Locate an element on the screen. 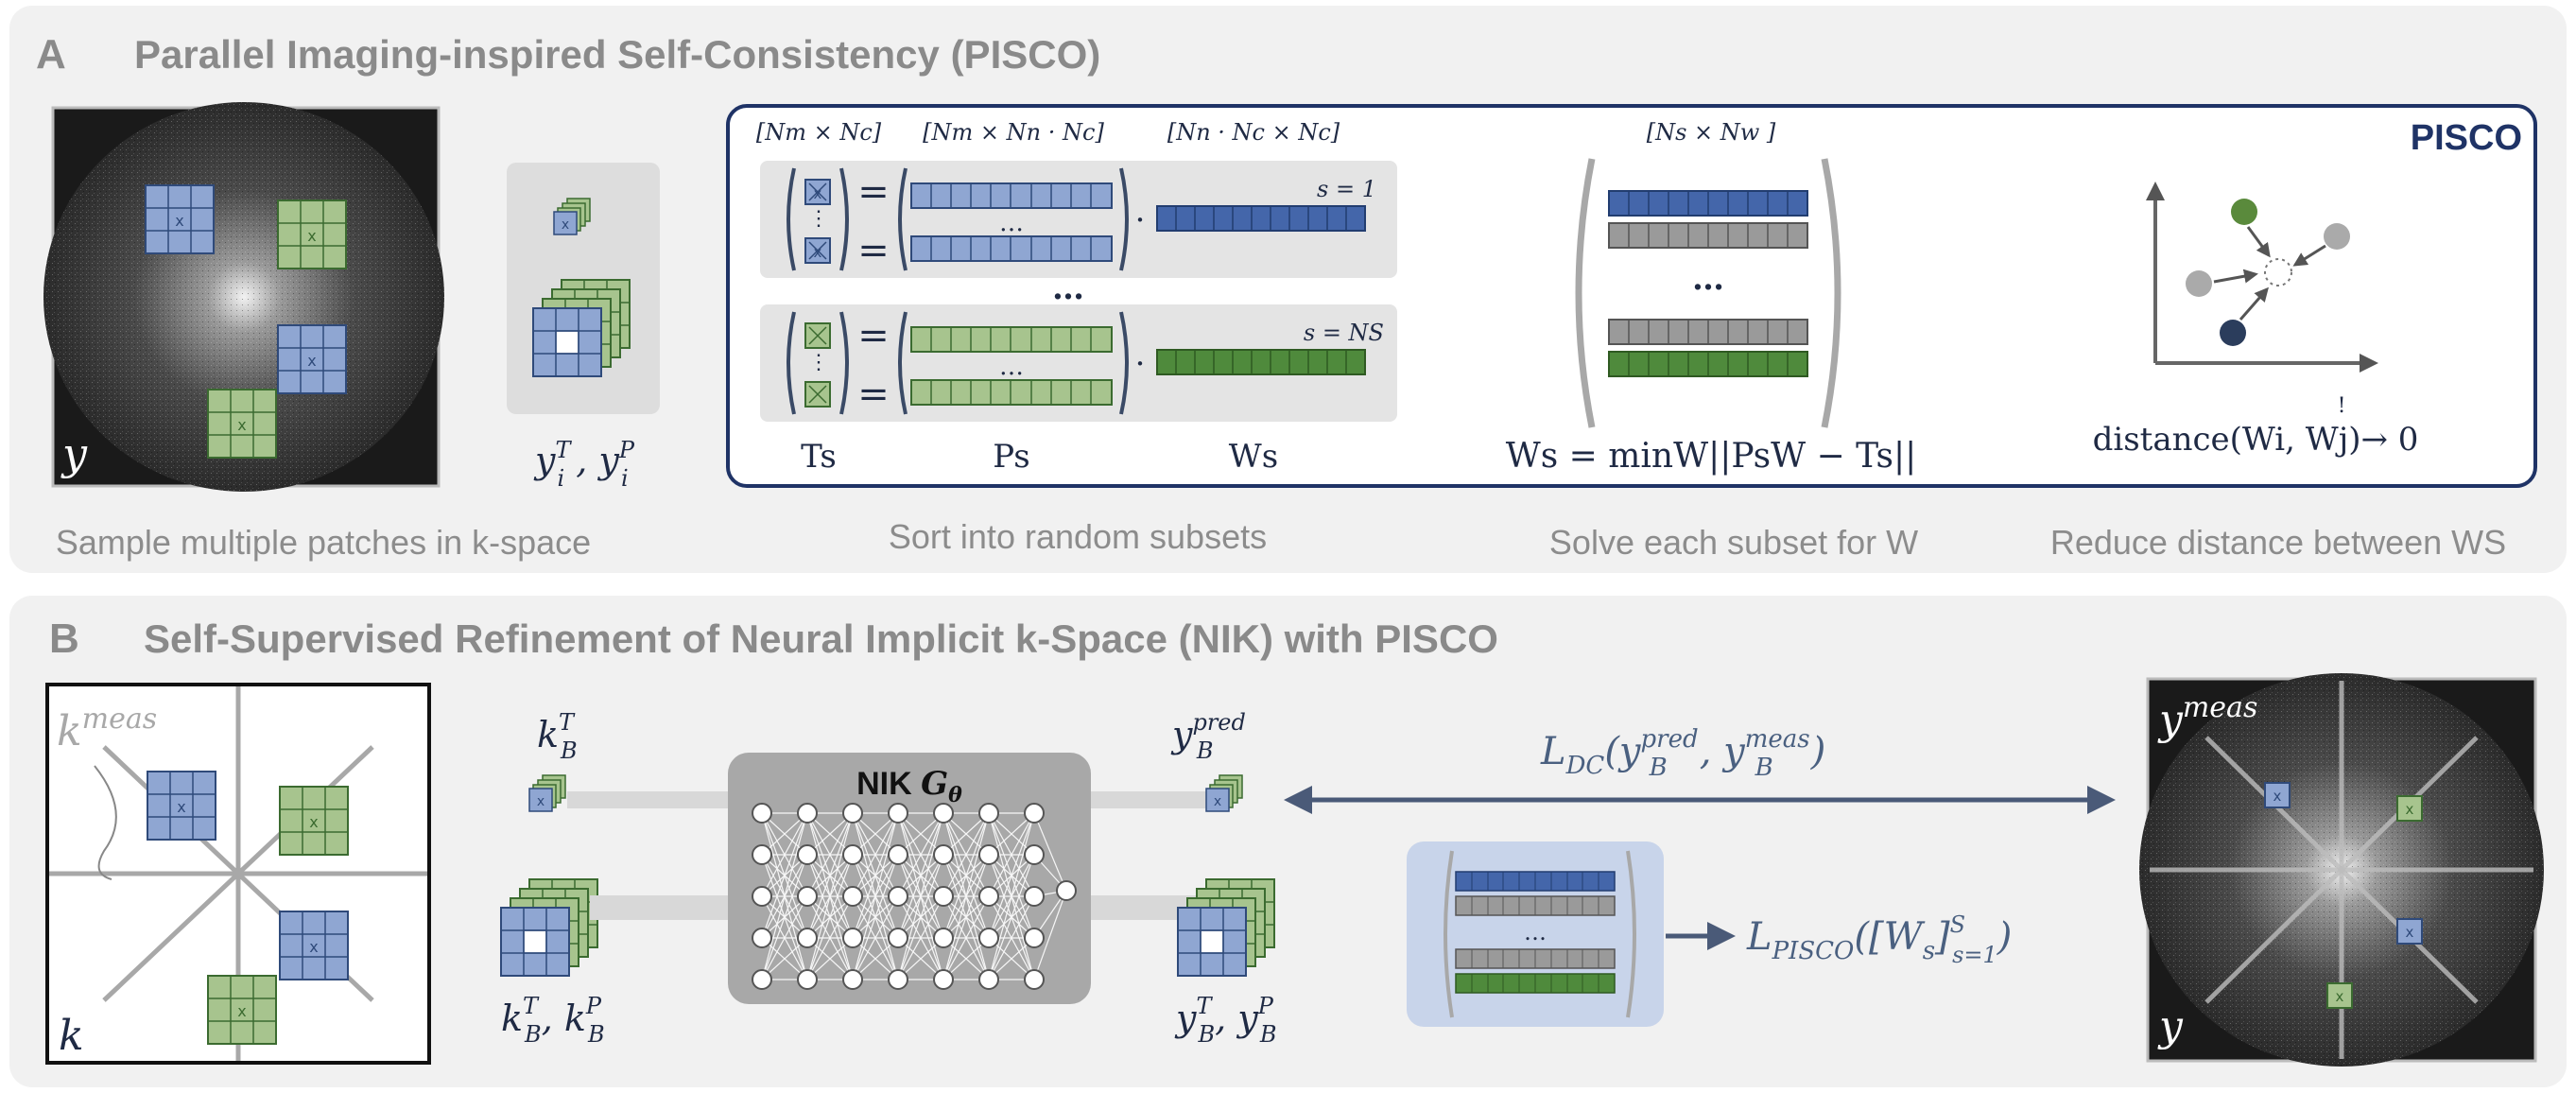 The image size is (2576, 1093). subset-last: ⋮ = = … · s = NS is located at coordinates (1078, 363).